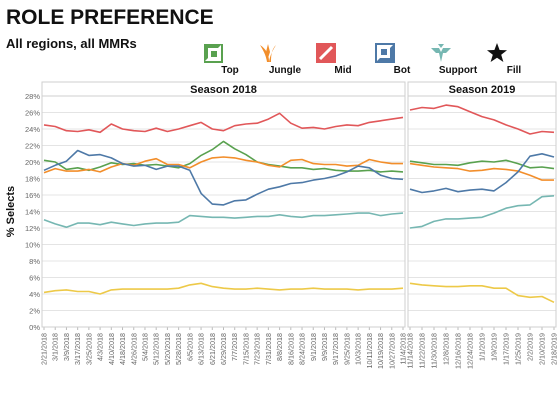  What do you see at coordinates (506, 349) in the screenshot?
I see `x-tick-label: 1/17/2019` at bounding box center [506, 349].